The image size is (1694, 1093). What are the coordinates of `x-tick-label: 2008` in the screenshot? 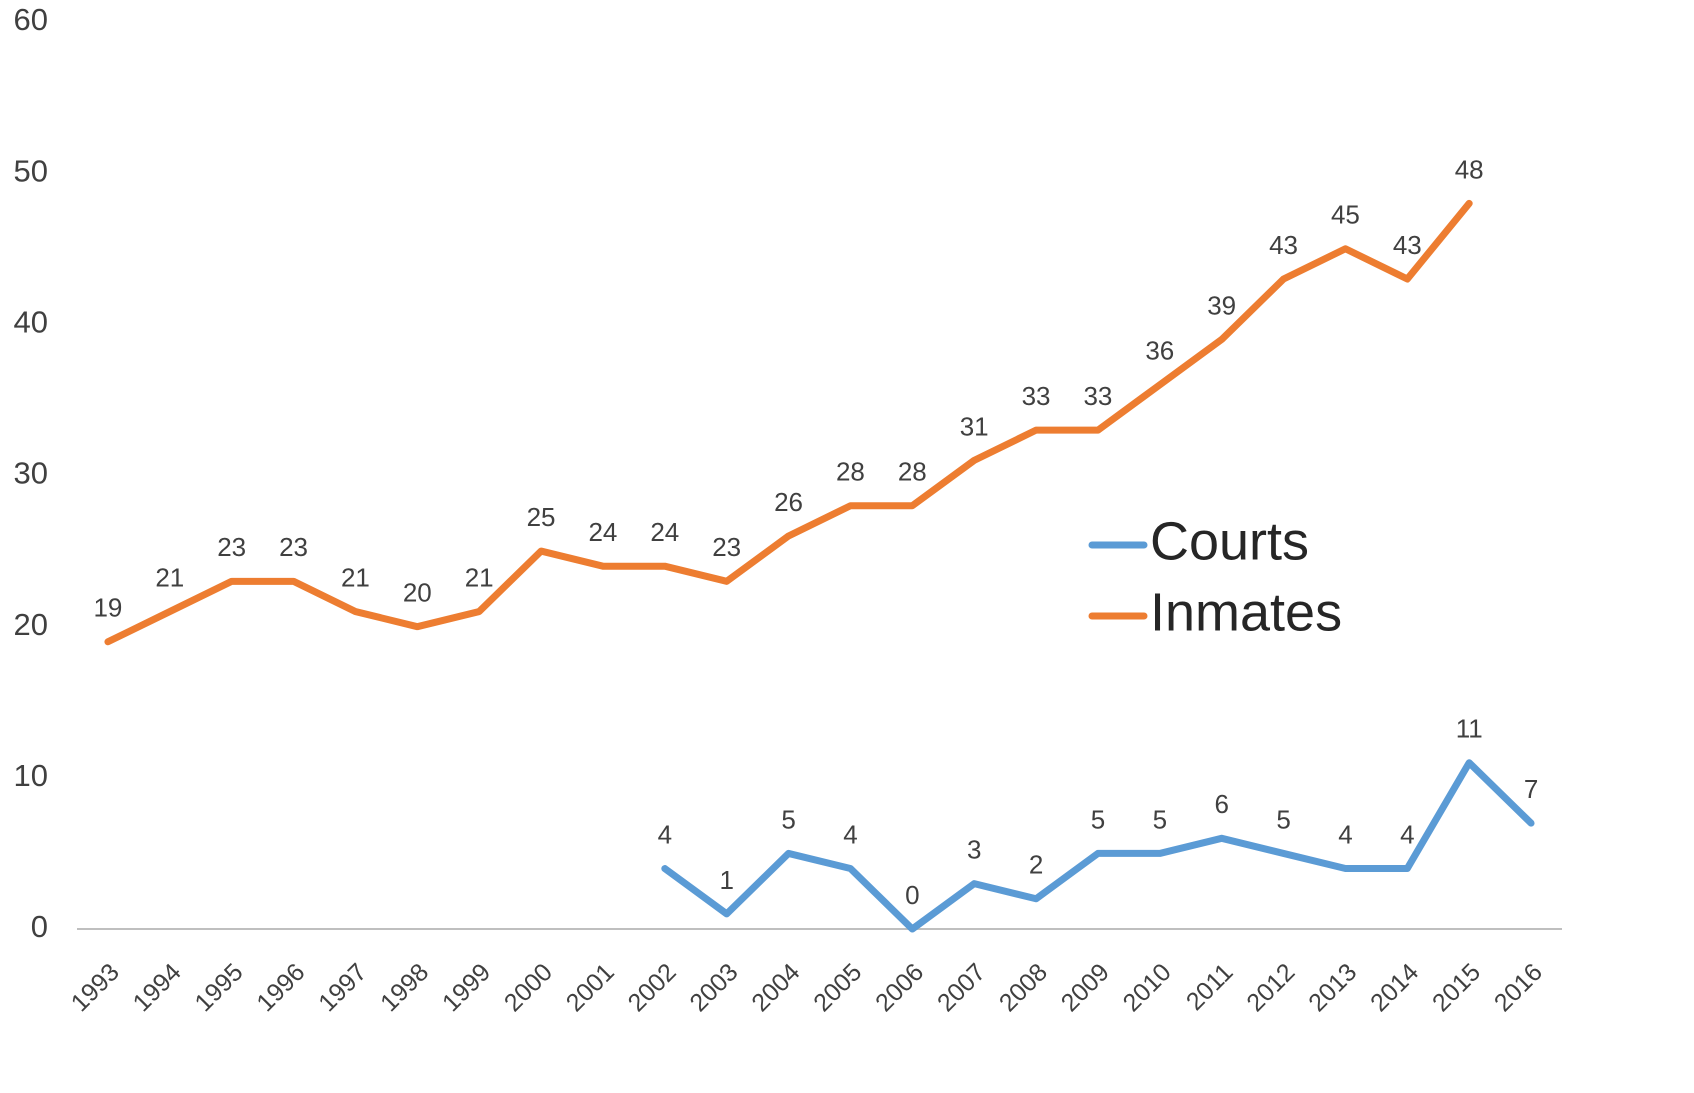 It's located at (1023, 987).